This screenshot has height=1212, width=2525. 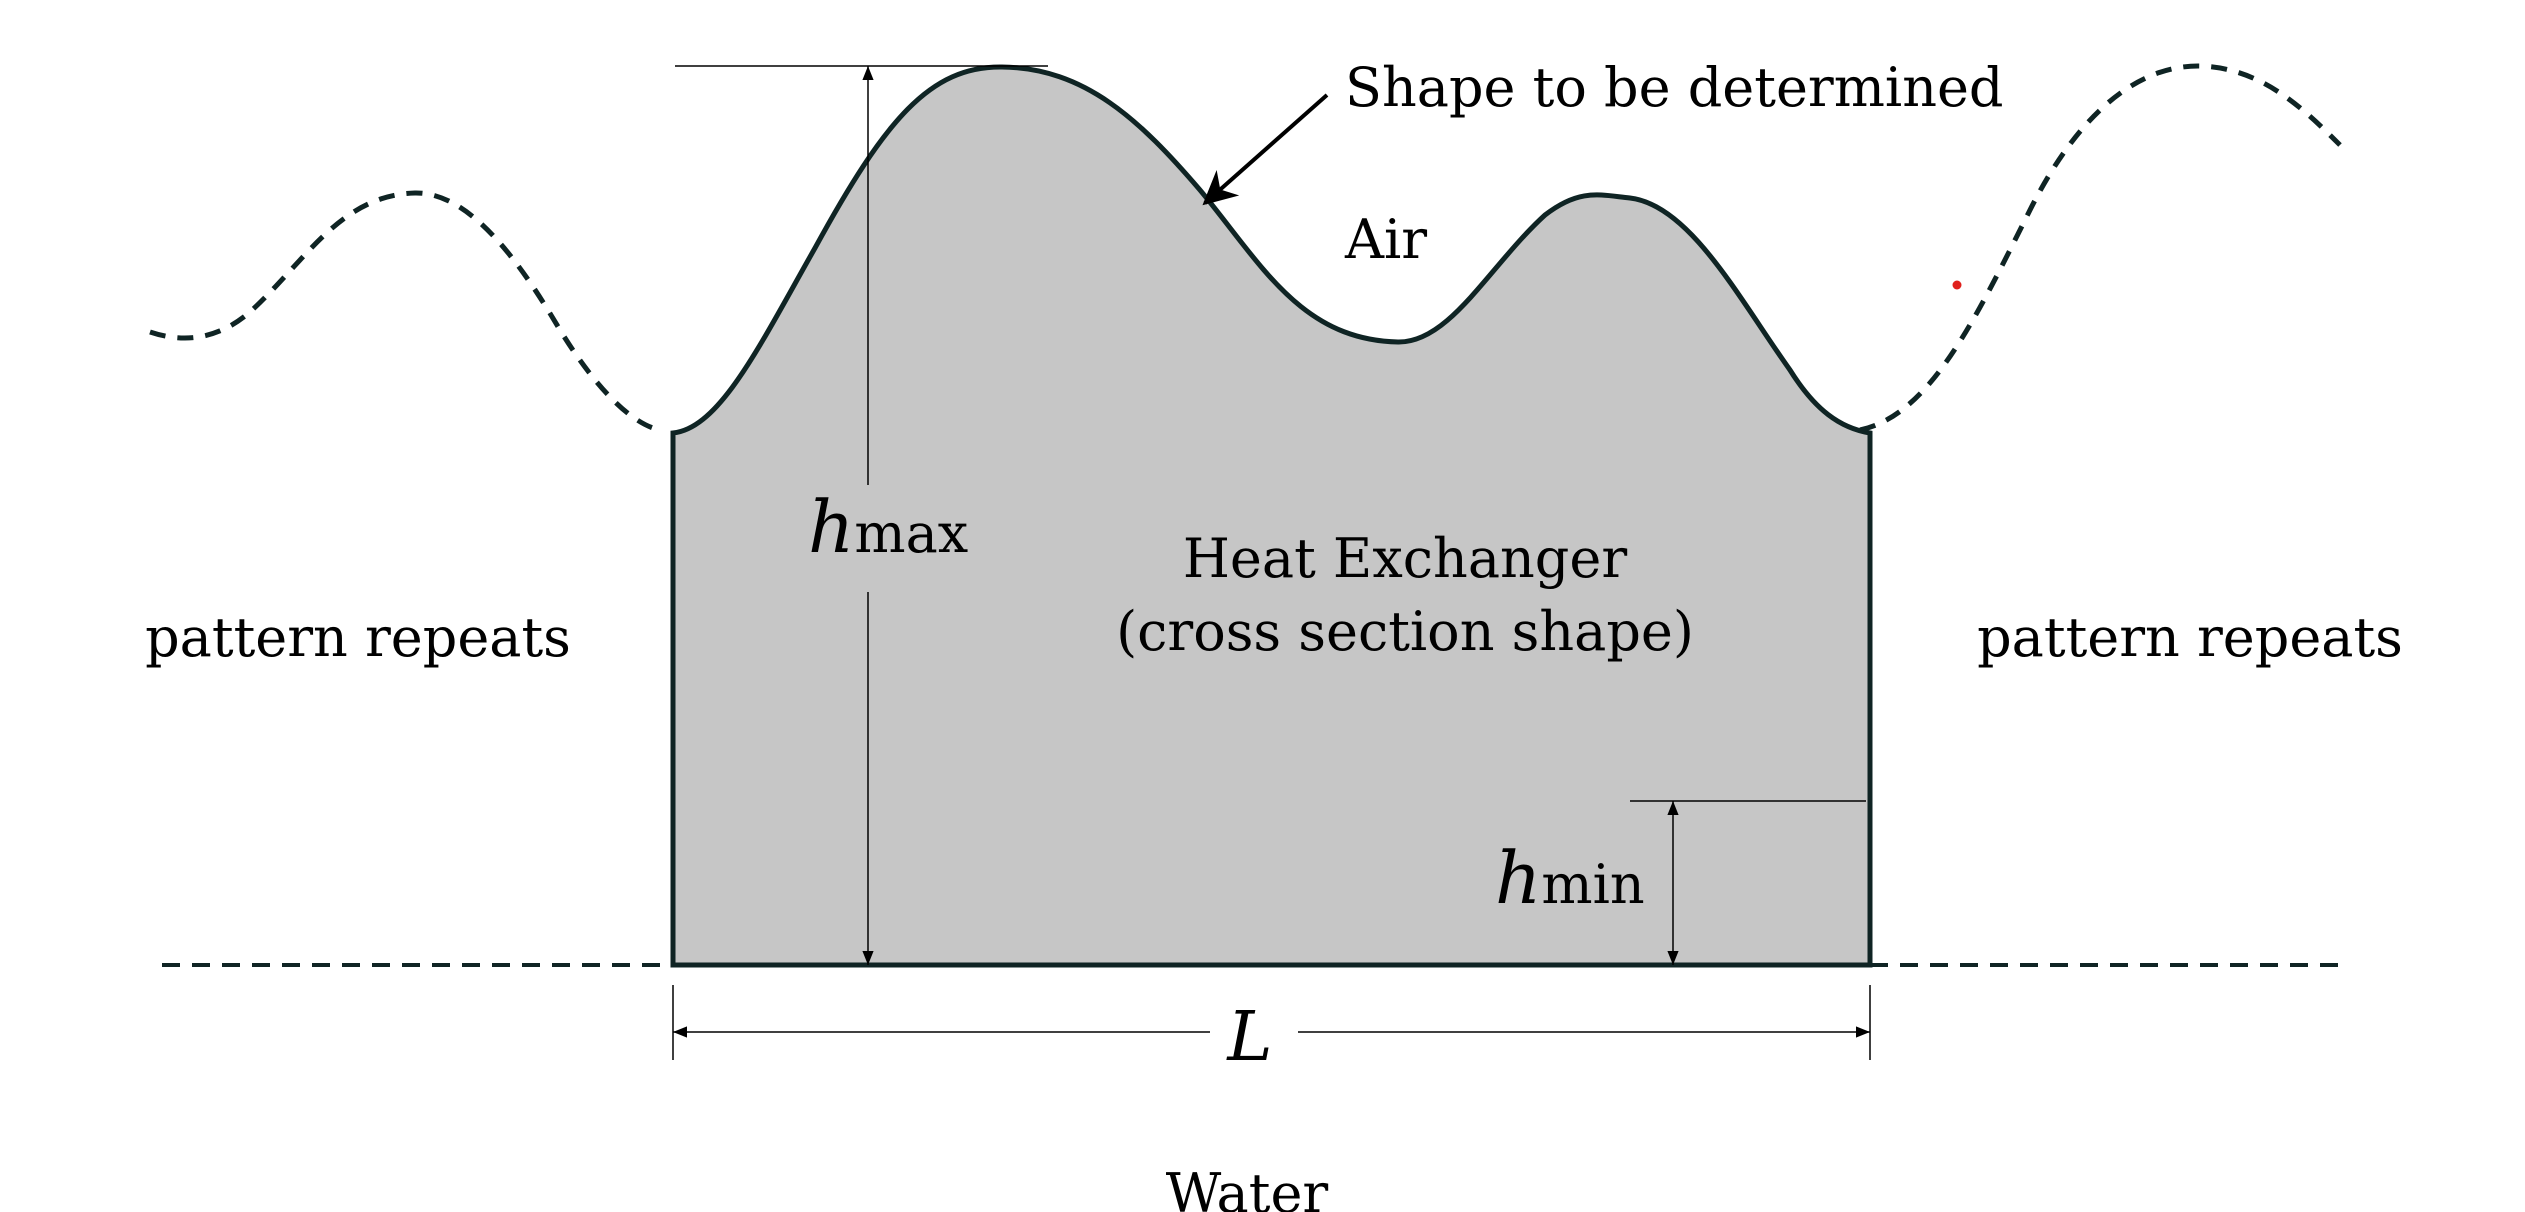 I want to click on shape-to-be-determined-label: Shape to be determined, so click(x=1674, y=87).